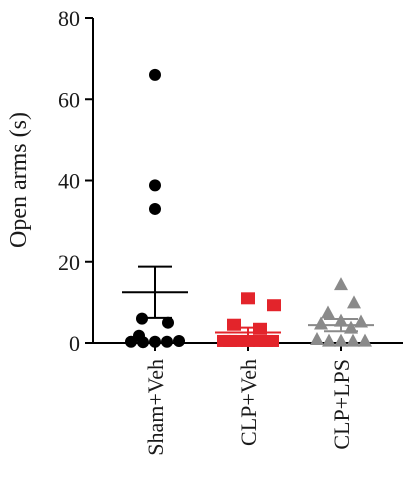 This screenshot has height=500, width=404. I want to click on series-clp-veh, so click(248, 319).